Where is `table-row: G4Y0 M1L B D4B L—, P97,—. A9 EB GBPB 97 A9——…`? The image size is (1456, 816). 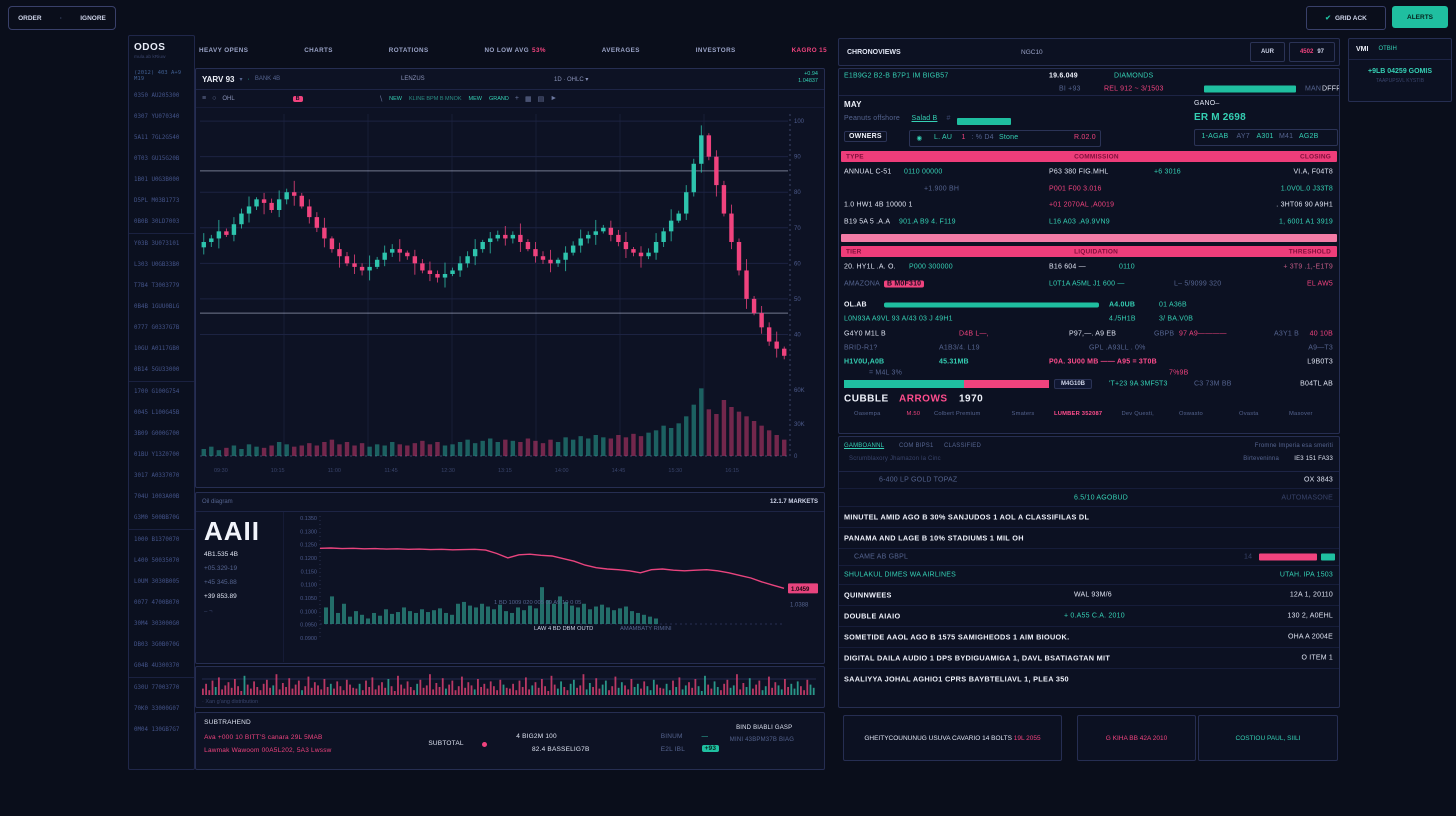
table-row: G4Y0 M1L B D4B L—, P97,—. A9 EB GBPB 97 A9——… is located at coordinates (1089, 333).